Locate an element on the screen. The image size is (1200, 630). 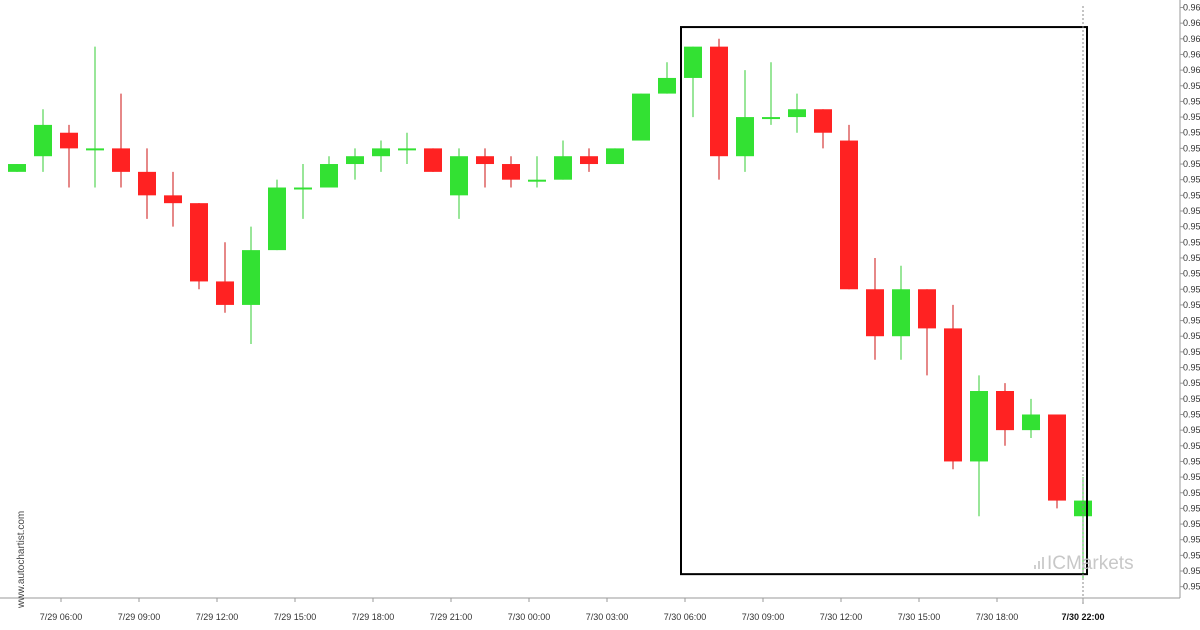
y-tick-label: 0.9577 is located at coordinates (1191, 258).